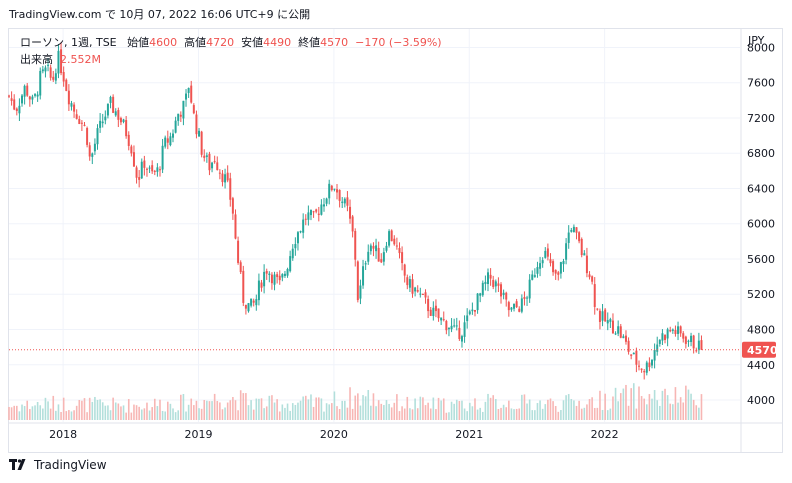  I want to click on y-tick-7: 6800, so click(761, 153).